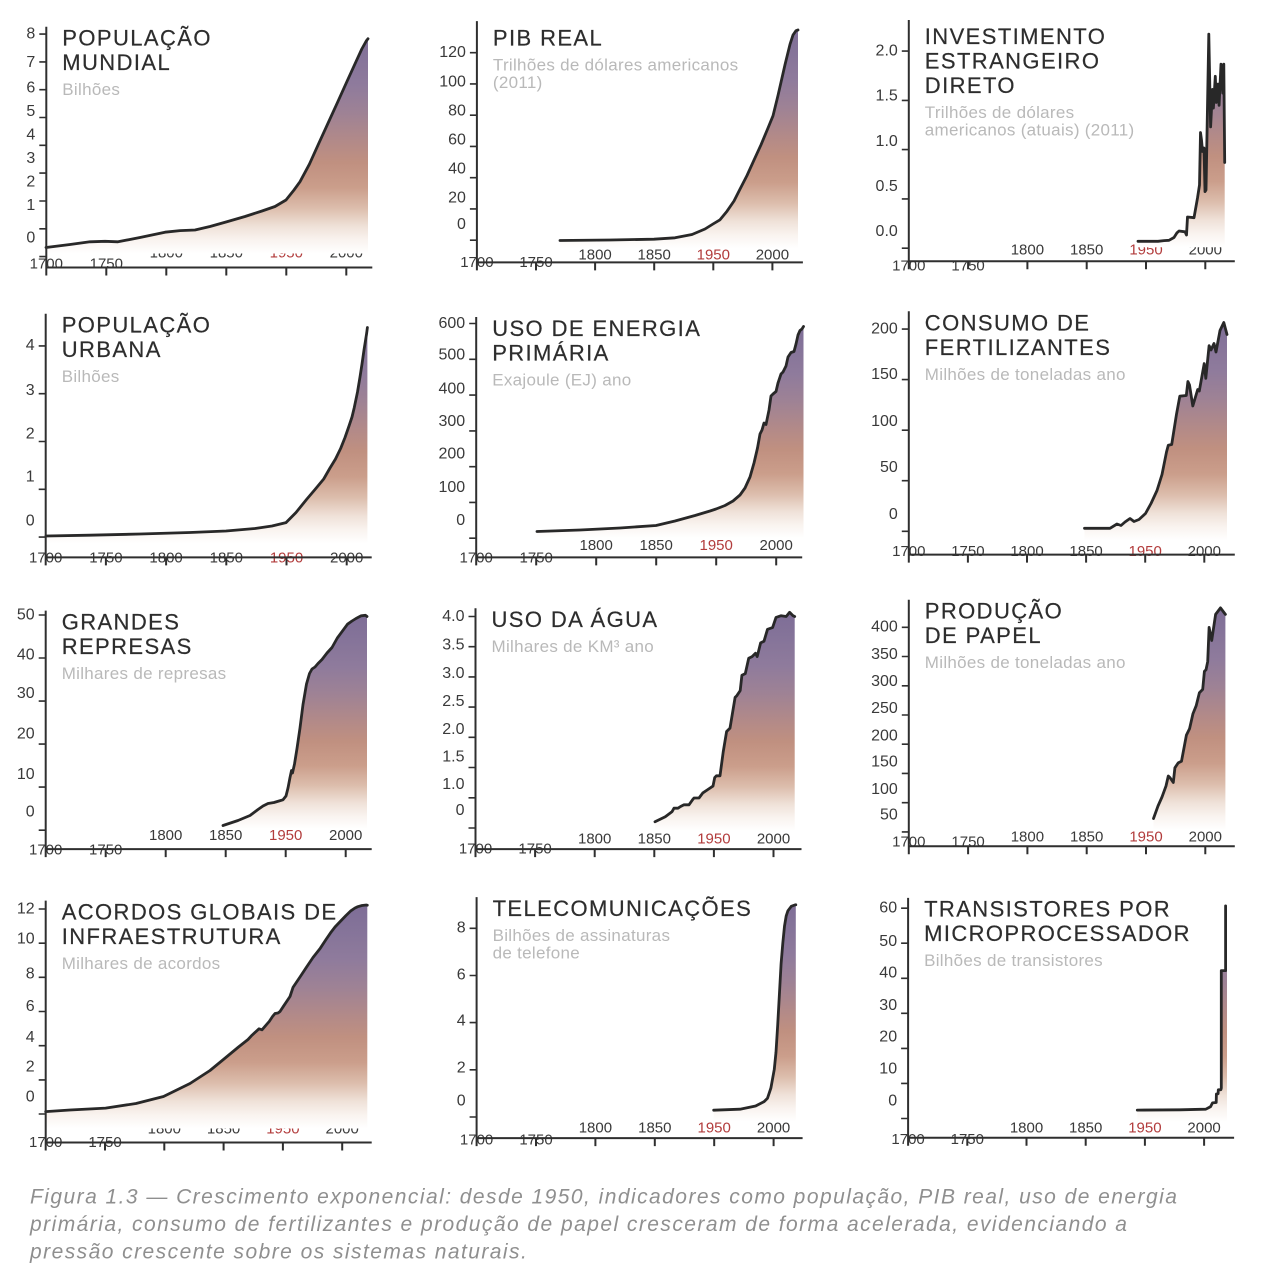  Describe the element at coordinates (888, 1005) in the screenshot. I see `svg-text: 30` at that location.